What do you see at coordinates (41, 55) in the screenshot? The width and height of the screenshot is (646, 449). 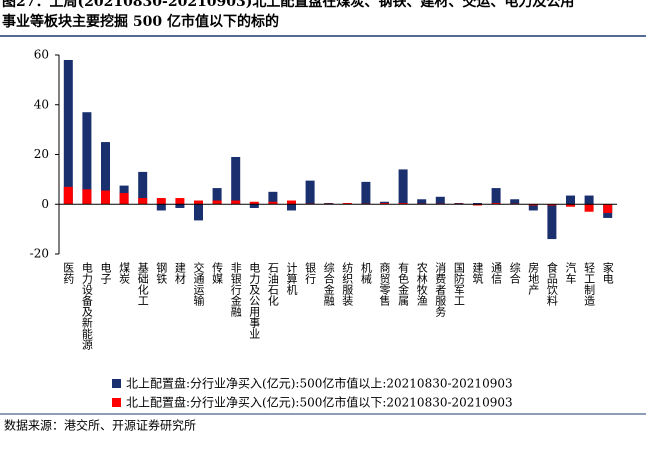 I see `y-tick-label: 60` at bounding box center [41, 55].